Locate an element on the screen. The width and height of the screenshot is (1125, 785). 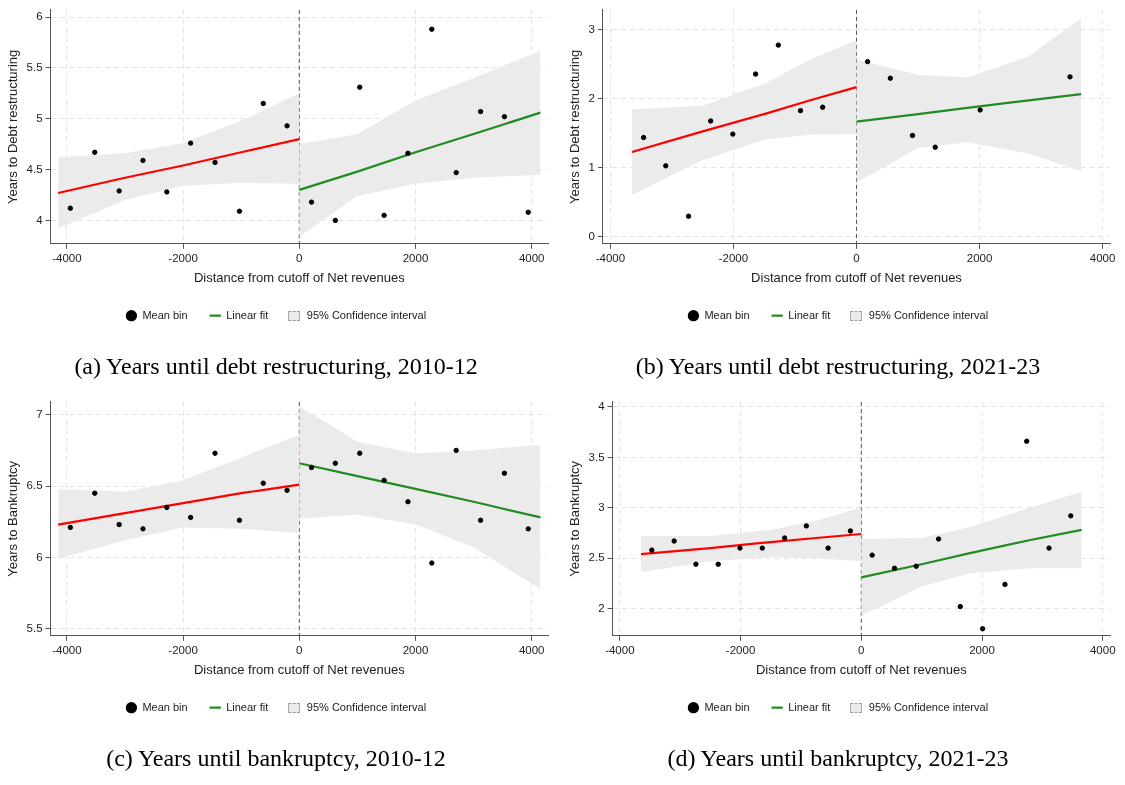
text: (a) Years until debt restructuring, 2010-12 is located at coordinates (276, 365).